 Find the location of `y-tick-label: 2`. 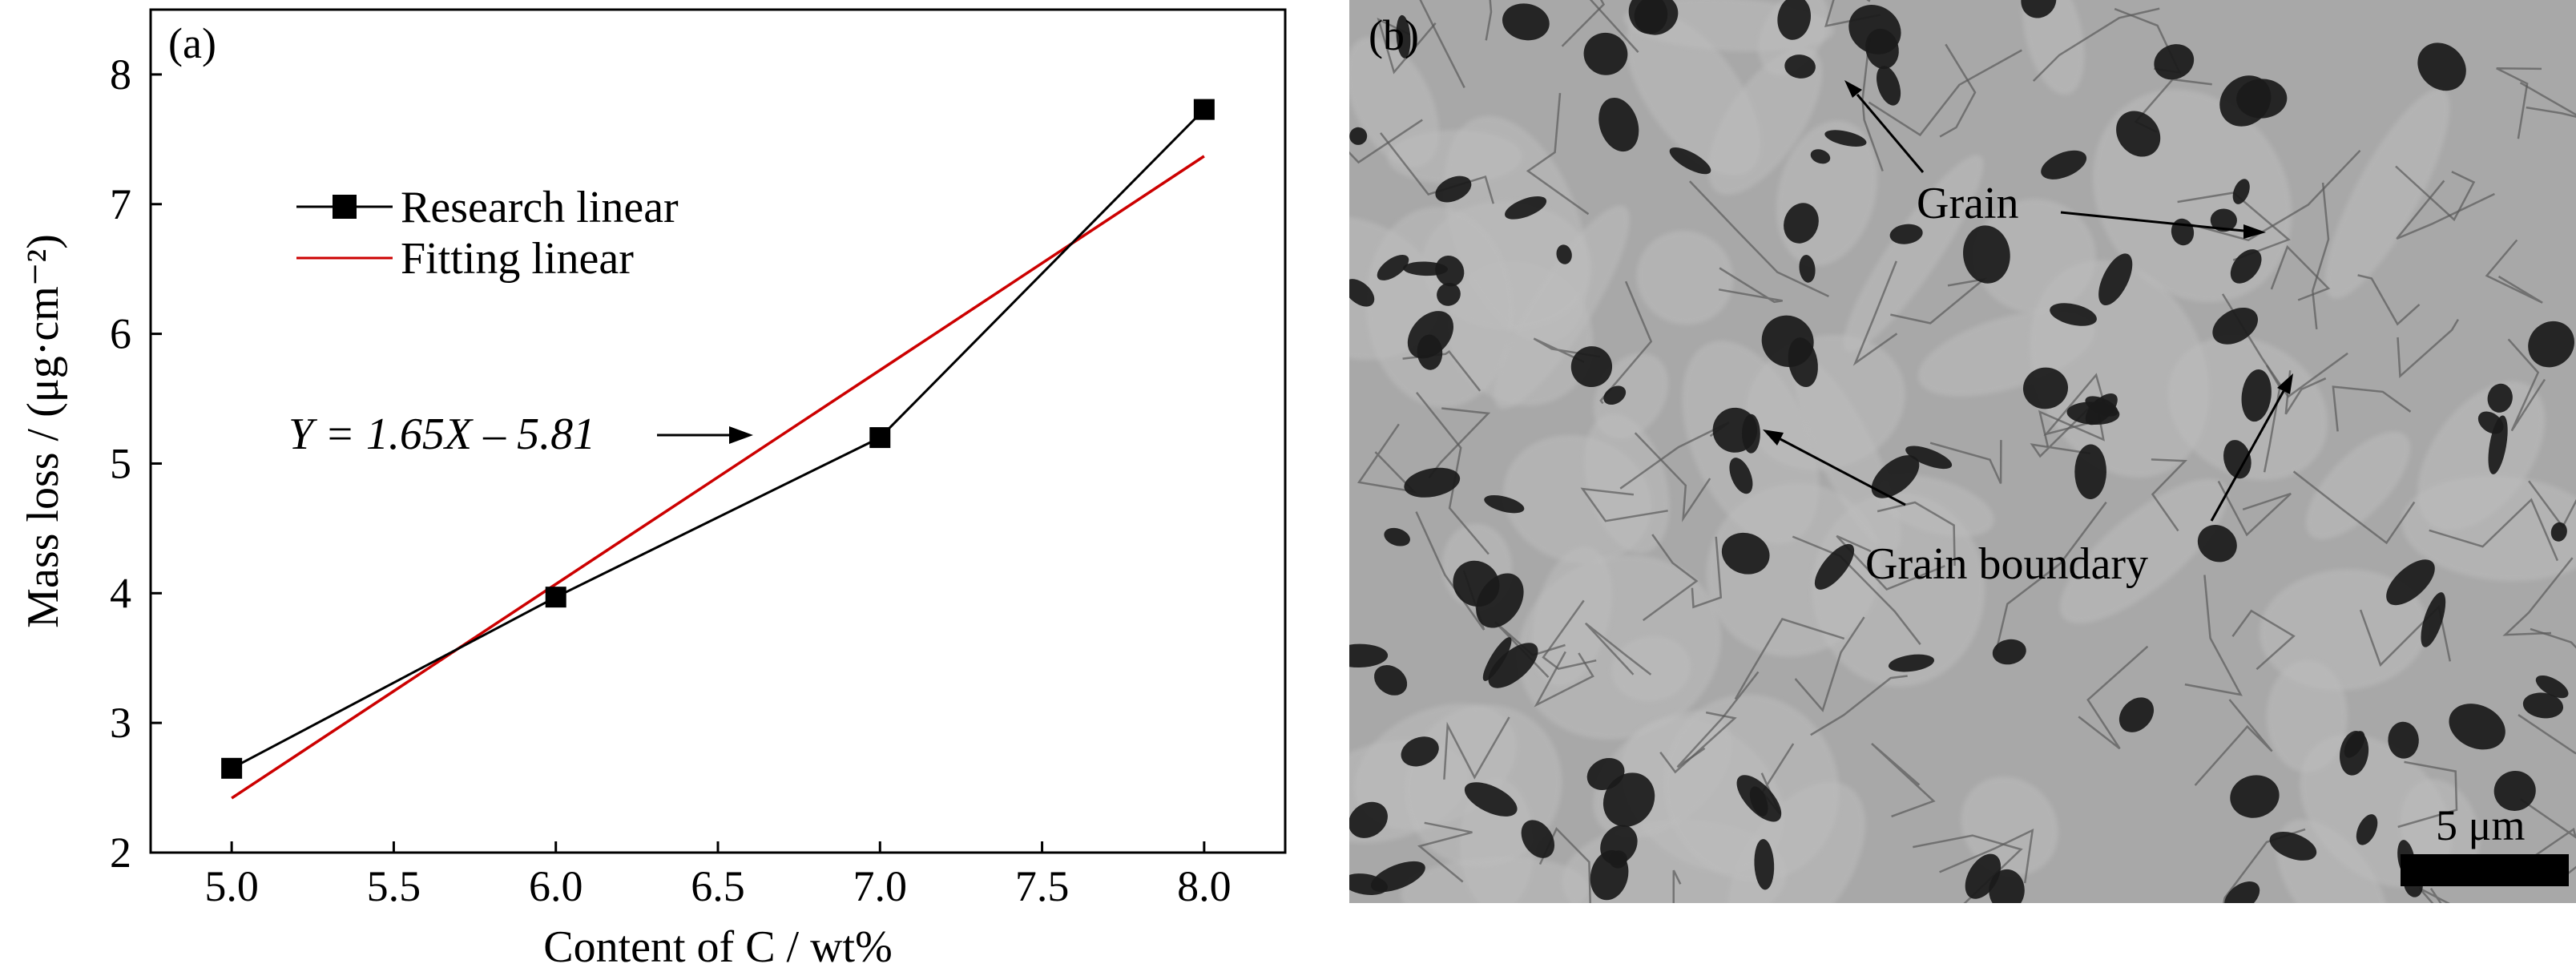

y-tick-label: 2 is located at coordinates (120, 853).